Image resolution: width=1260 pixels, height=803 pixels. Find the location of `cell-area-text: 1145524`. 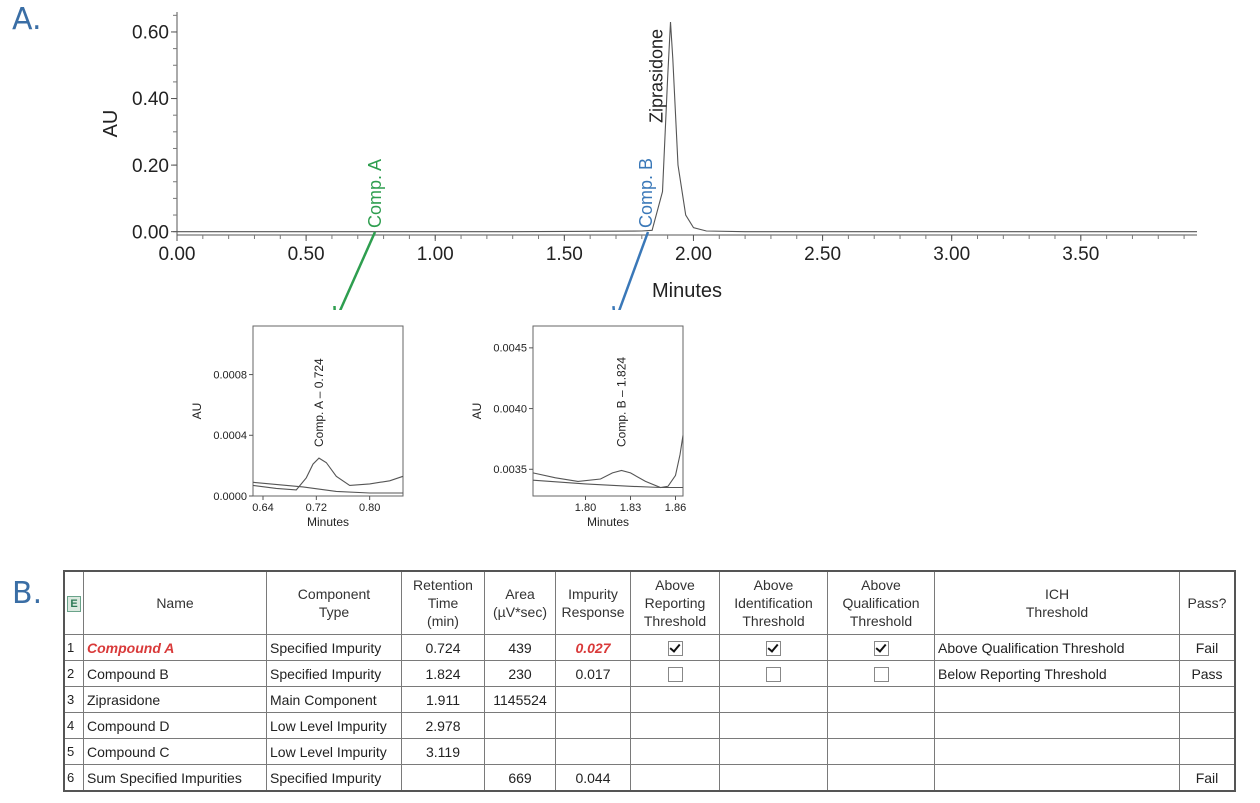

cell-area-text: 1145524 is located at coordinates (520, 699).